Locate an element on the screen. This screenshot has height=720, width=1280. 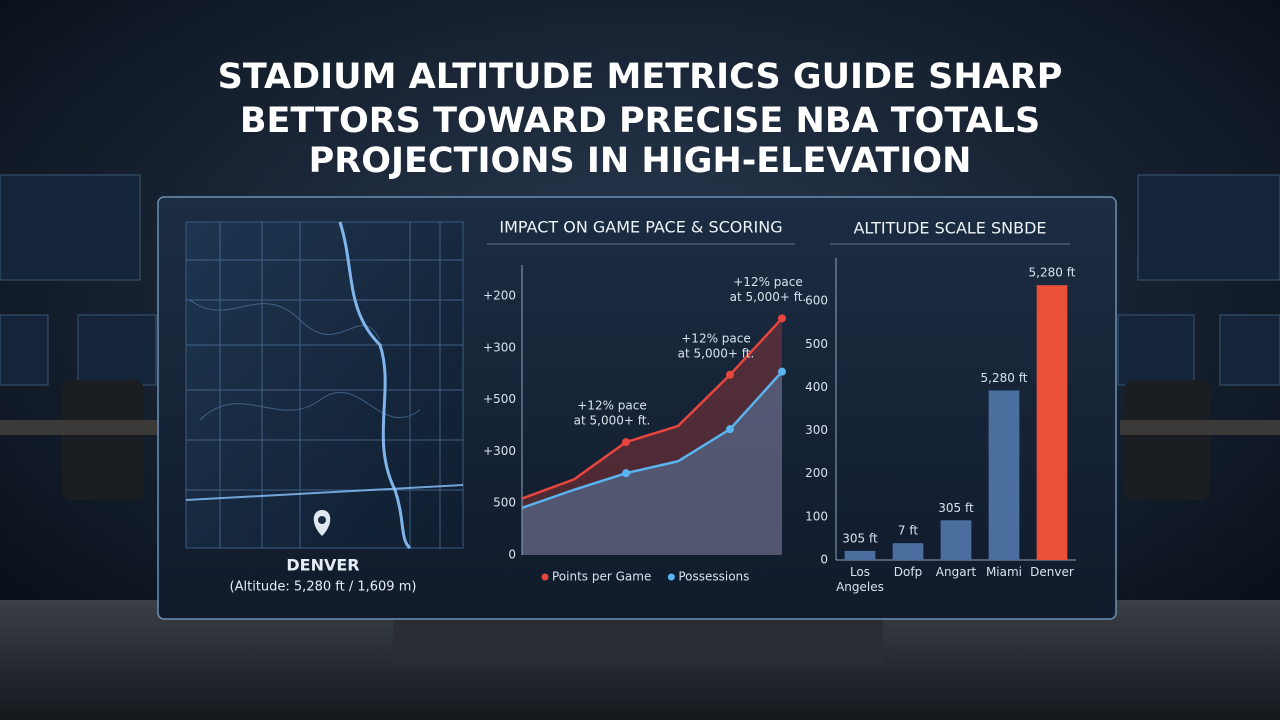
x-tick-label-line: Denver is located at coordinates (1052, 572).